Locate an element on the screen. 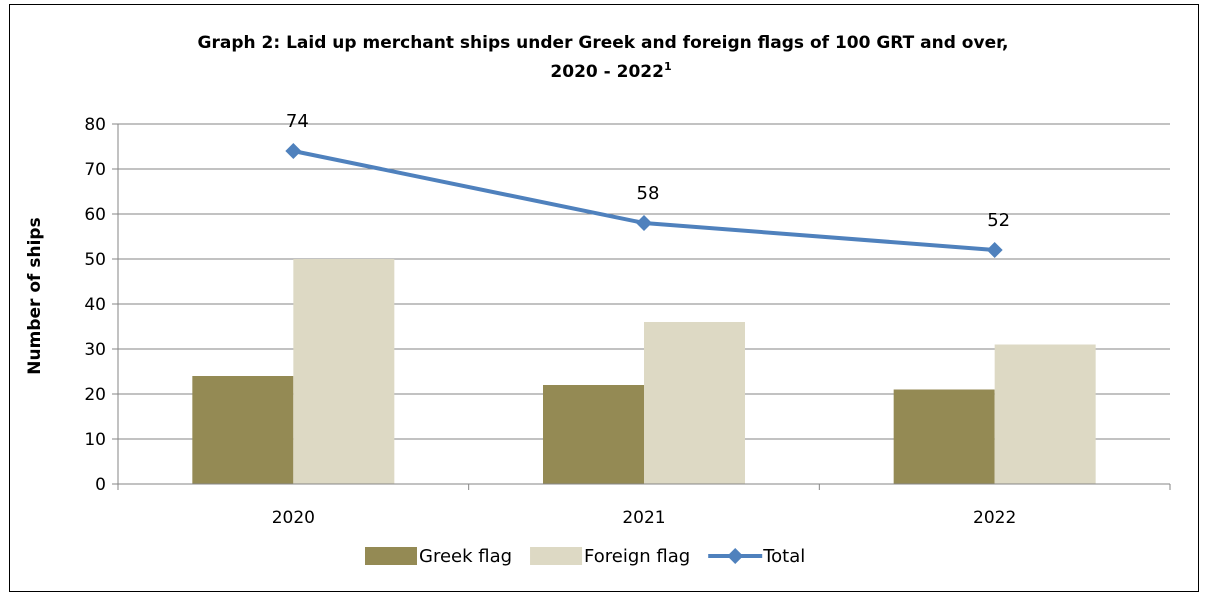 The height and width of the screenshot is (594, 1205). legend-swatch-greek-flag is located at coordinates (391, 556).